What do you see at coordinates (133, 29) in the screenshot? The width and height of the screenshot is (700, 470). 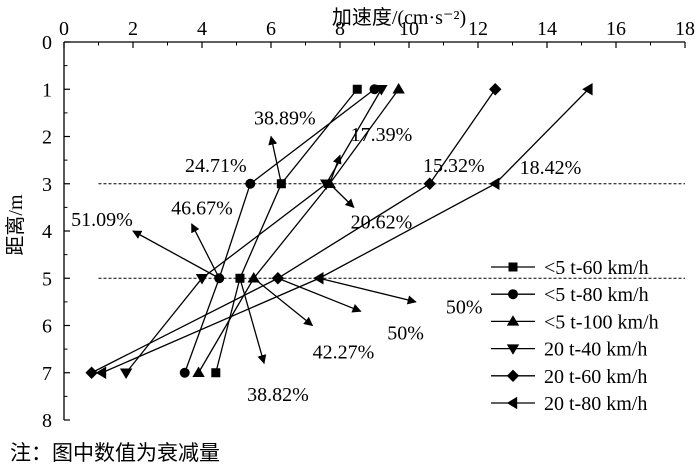 I see `x-tick-label: 2` at bounding box center [133, 29].